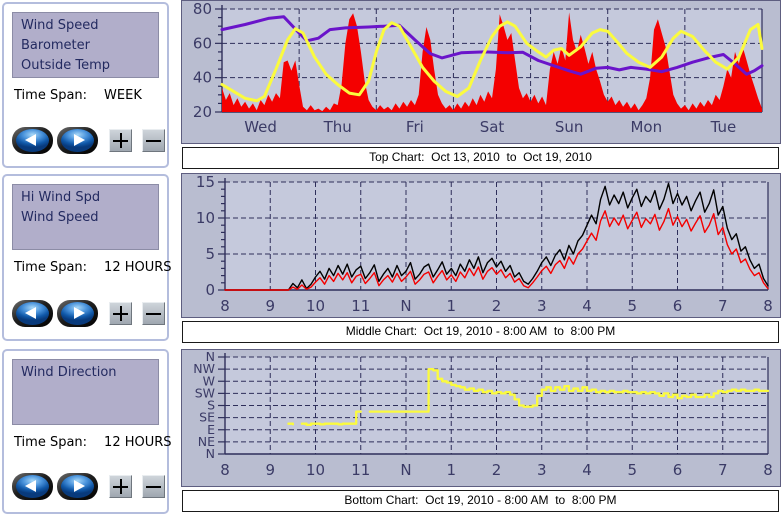  I want to click on legend-item-hi-wind-spd: Hi Wind Spd, so click(61, 197).